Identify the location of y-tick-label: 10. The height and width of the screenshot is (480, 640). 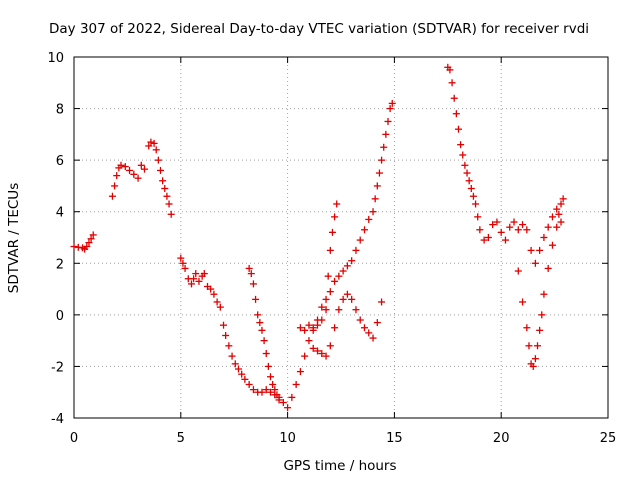
(55, 58).